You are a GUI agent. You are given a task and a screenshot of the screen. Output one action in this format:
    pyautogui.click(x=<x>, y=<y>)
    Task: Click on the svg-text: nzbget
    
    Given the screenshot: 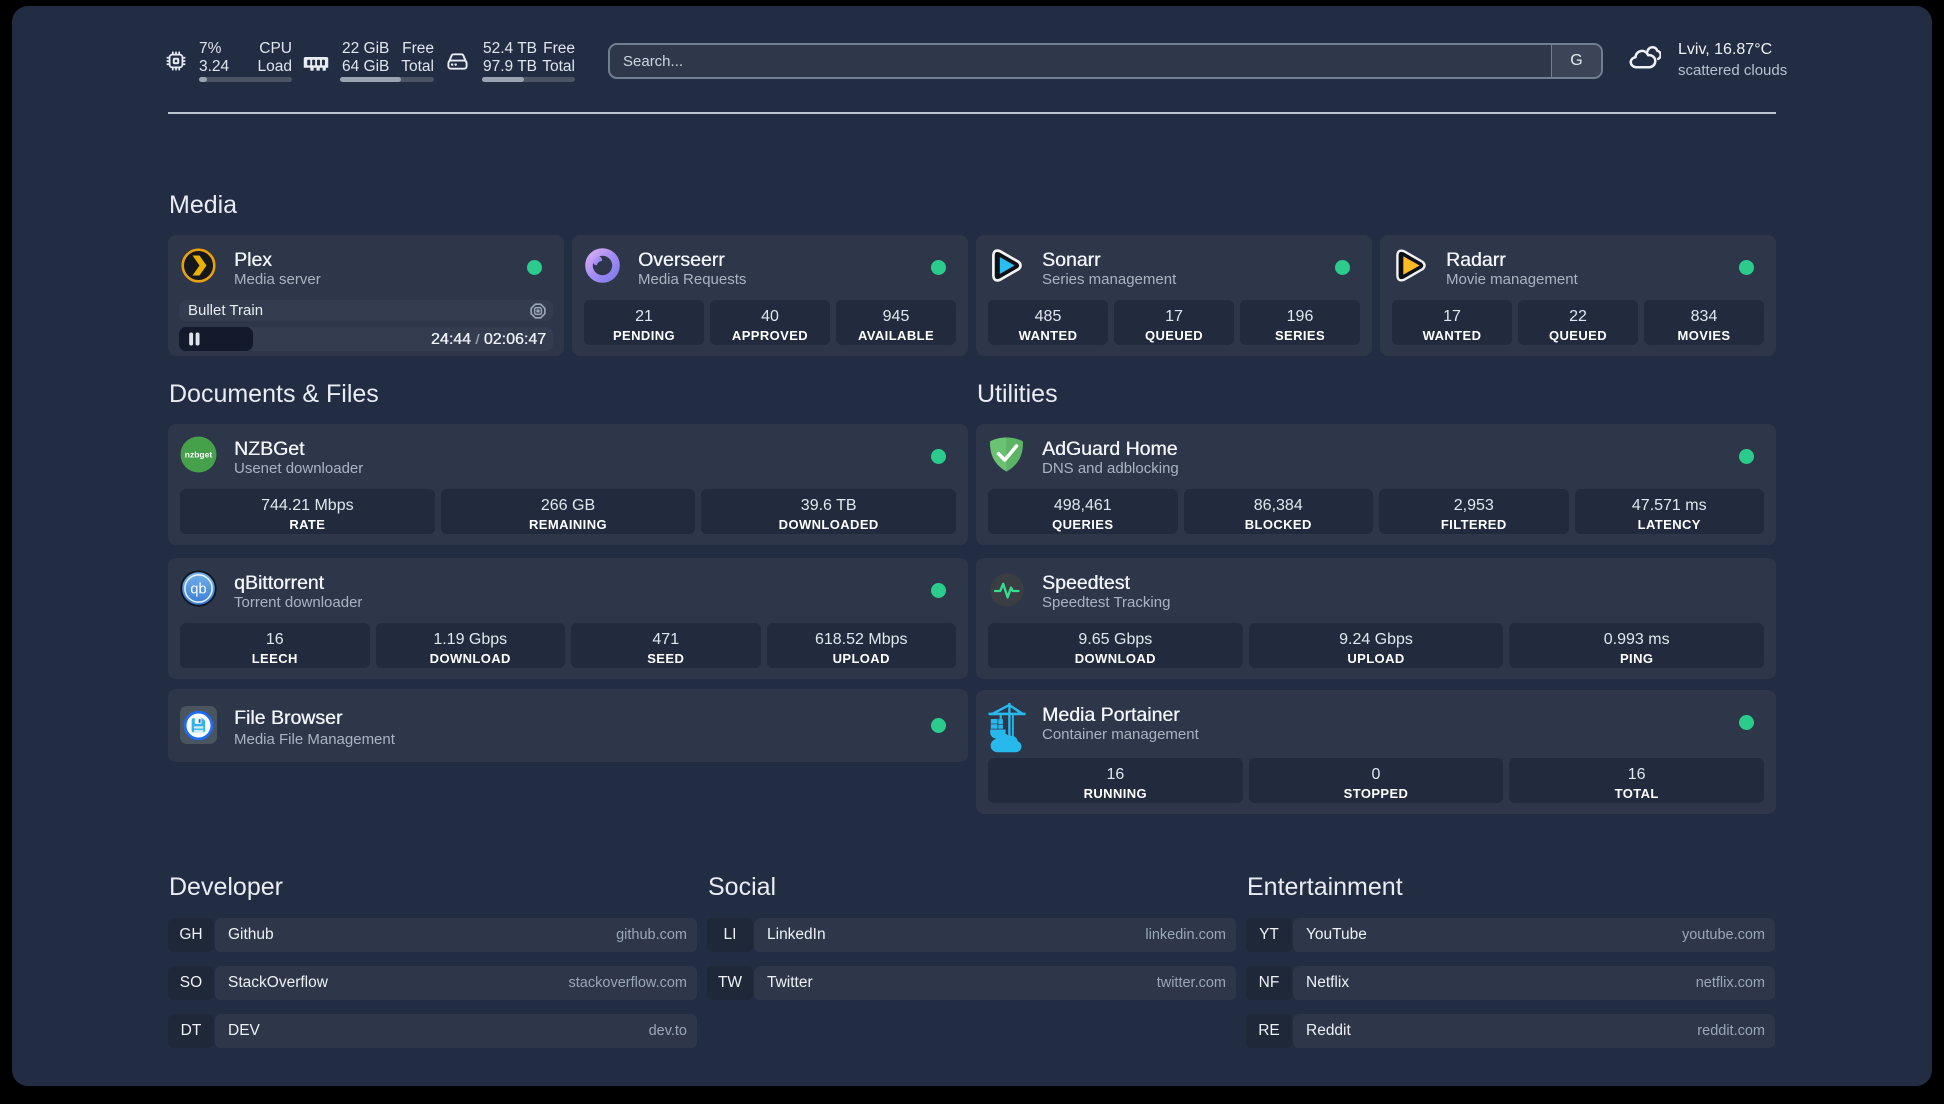 What is the action you would take?
    pyautogui.click(x=199, y=455)
    